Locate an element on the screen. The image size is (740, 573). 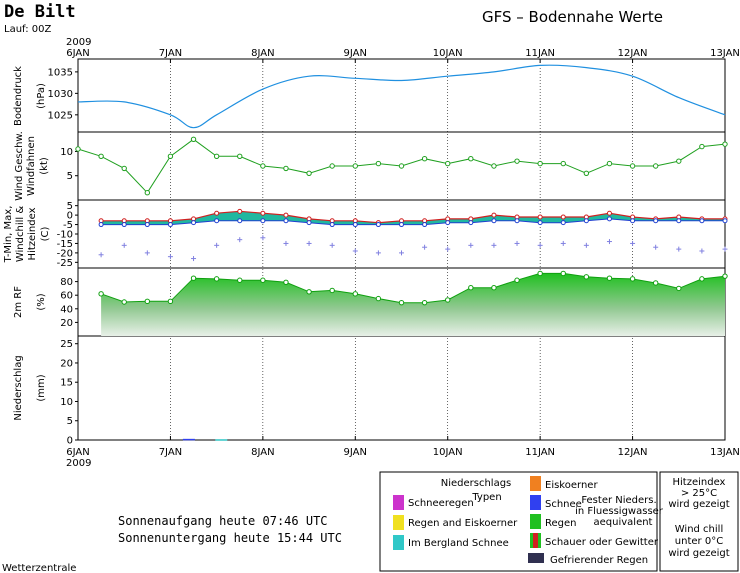
y-tick-label: 0 is located at coordinates (70, 216).